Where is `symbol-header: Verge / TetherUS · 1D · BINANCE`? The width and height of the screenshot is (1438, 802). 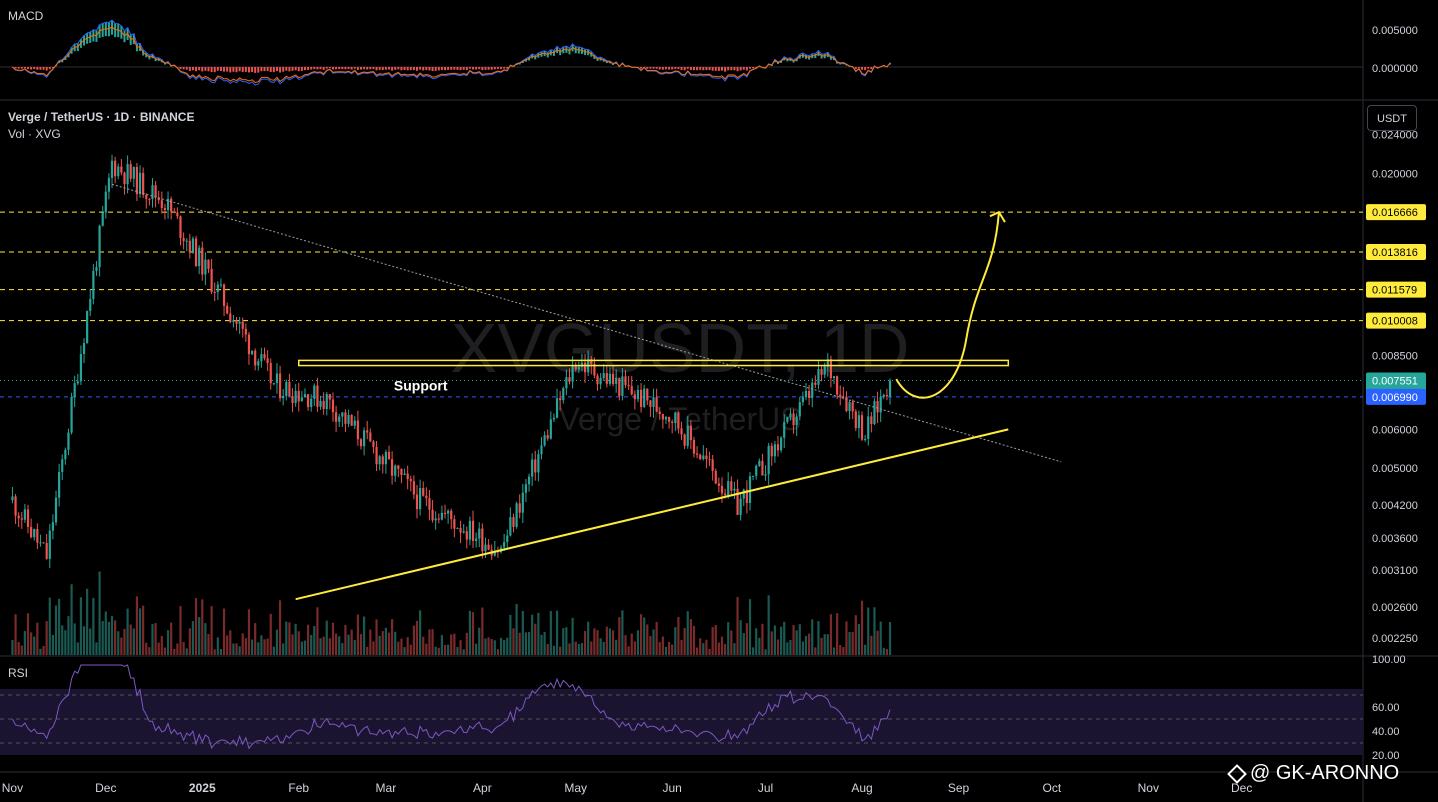 symbol-header: Verge / TetherUS · 1D · BINANCE is located at coordinates (101, 117).